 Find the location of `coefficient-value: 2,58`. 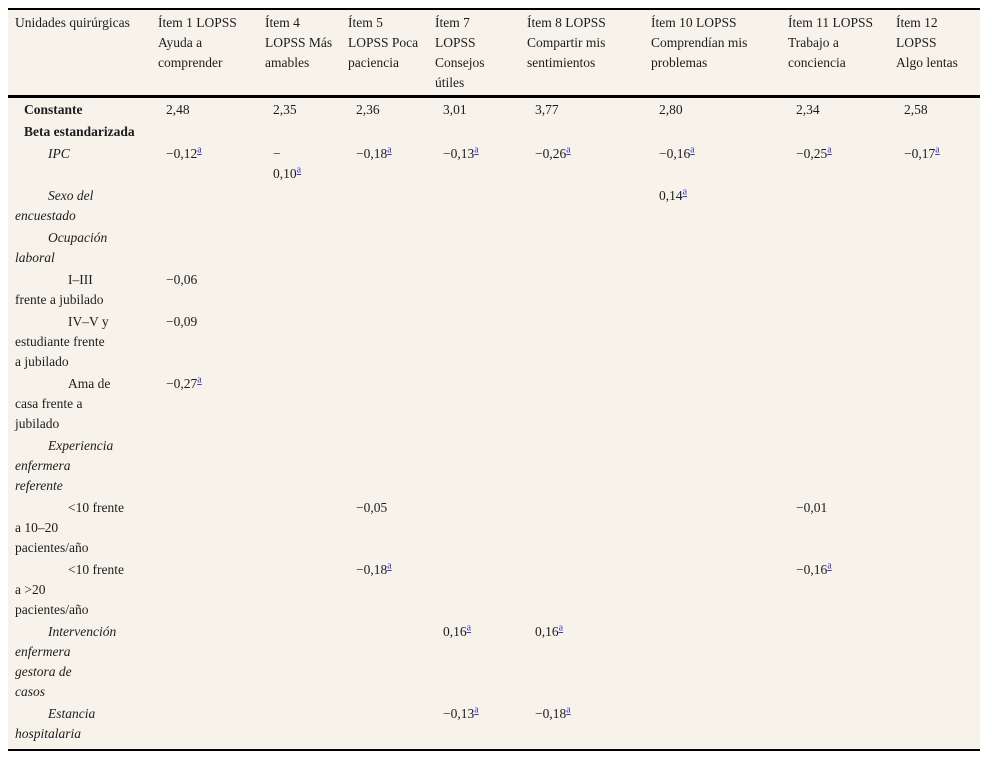

coefficient-value: 2,58 is located at coordinates (916, 109).